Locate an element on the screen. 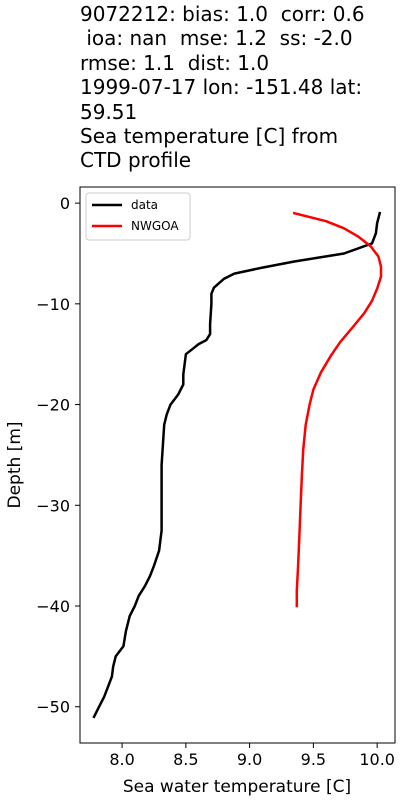 This screenshot has width=400, height=800. title-line-7: CTD profile is located at coordinates (136, 160).